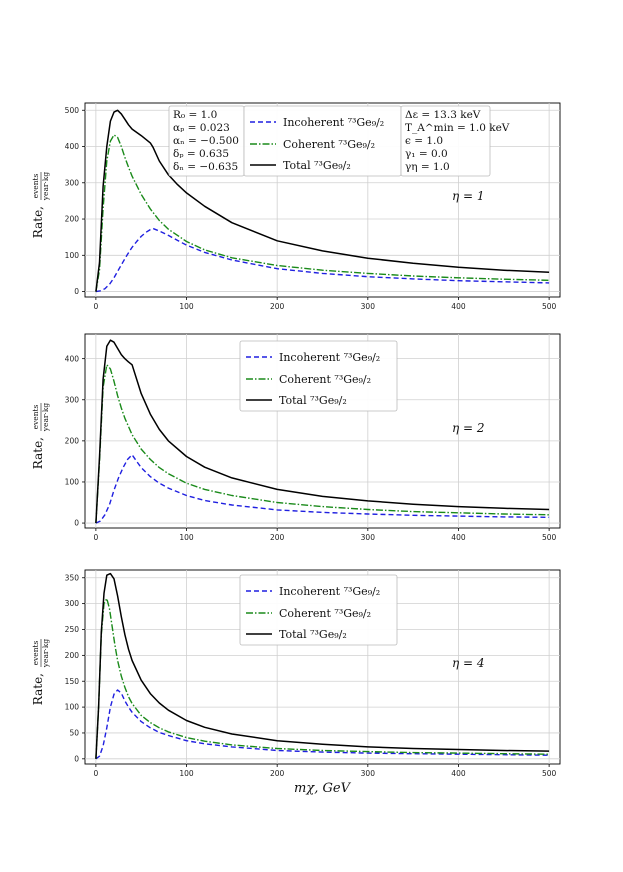  What do you see at coordinates (72, 577) in the screenshot?
I see `y-tick-label: 350` at bounding box center [72, 577].